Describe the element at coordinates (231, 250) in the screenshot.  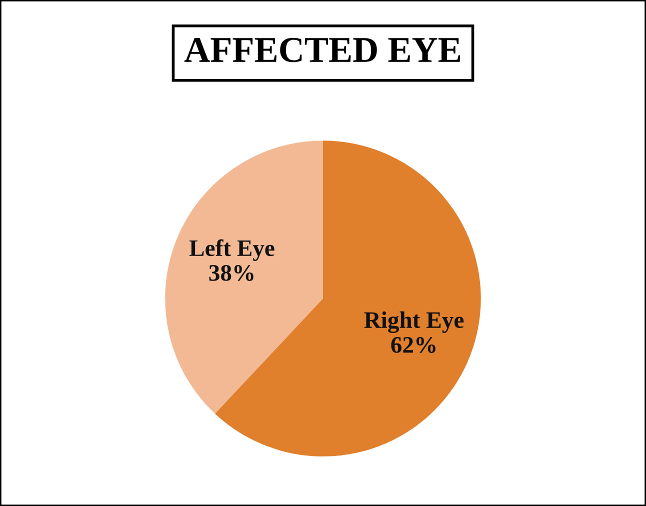
I see `slice-label: Left Eye` at that location.